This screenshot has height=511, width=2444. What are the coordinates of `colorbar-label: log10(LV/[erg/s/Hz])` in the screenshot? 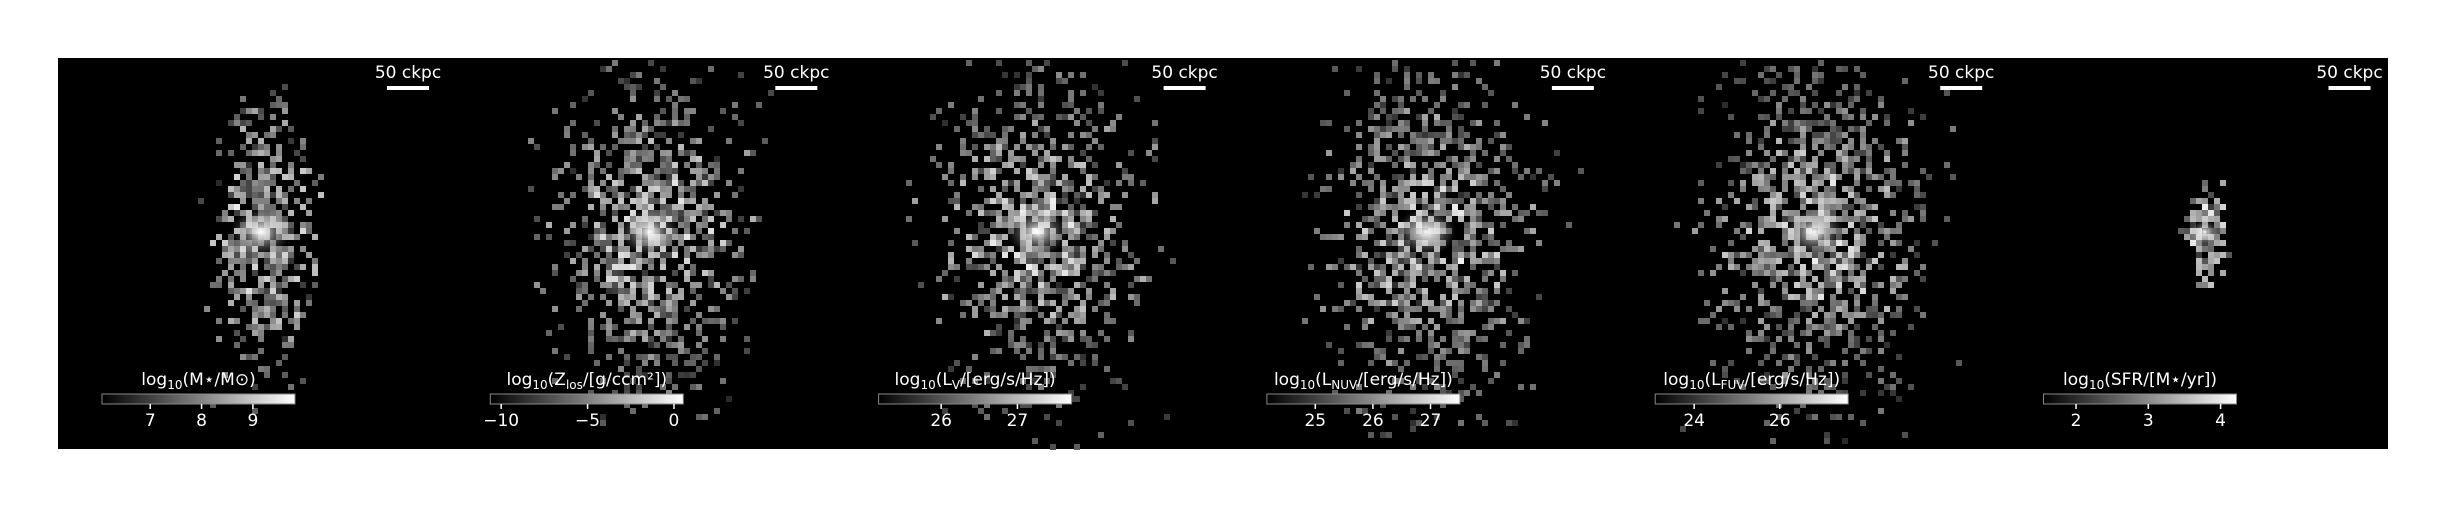 It's located at (975, 381).